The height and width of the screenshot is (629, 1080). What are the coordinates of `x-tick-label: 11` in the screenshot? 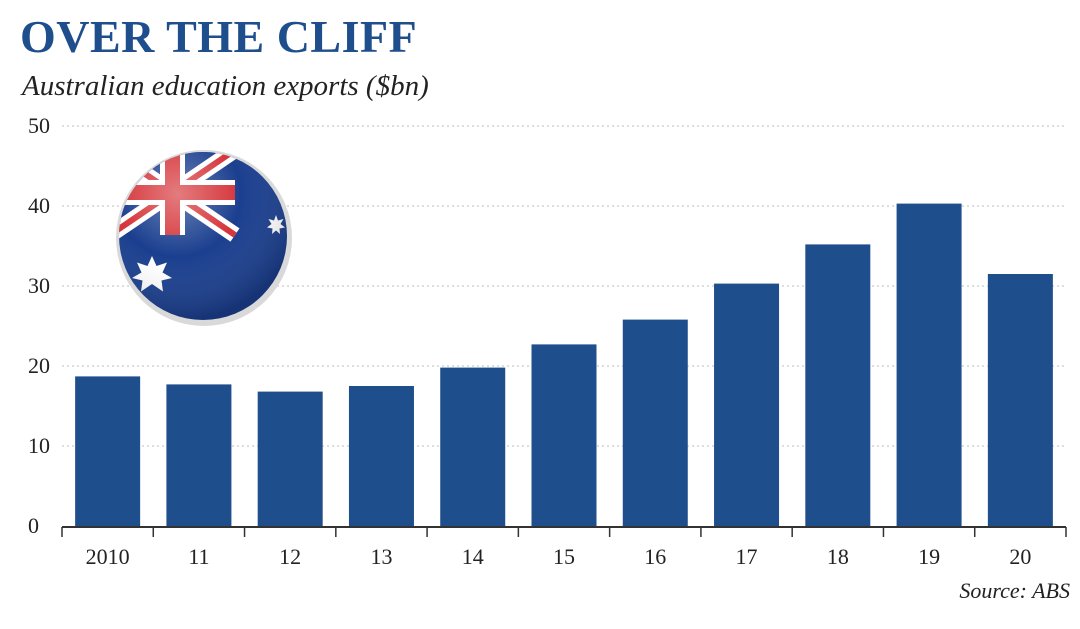 It's located at (198, 556).